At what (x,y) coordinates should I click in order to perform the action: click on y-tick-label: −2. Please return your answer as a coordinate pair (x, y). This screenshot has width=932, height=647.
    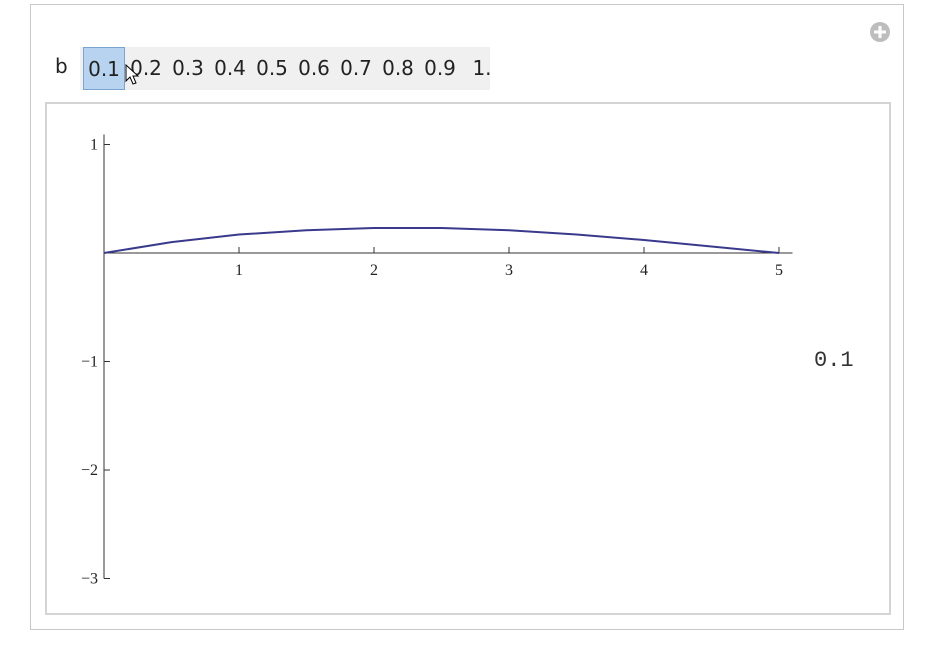
    Looking at the image, I should click on (89, 470).